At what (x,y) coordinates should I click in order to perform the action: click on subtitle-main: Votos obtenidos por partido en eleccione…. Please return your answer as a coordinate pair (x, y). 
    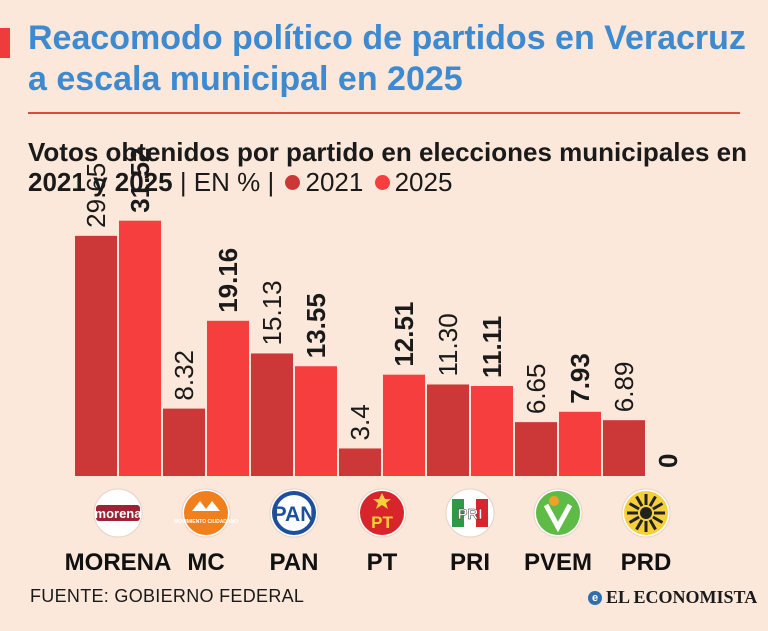
    Looking at the image, I should click on (387, 167).